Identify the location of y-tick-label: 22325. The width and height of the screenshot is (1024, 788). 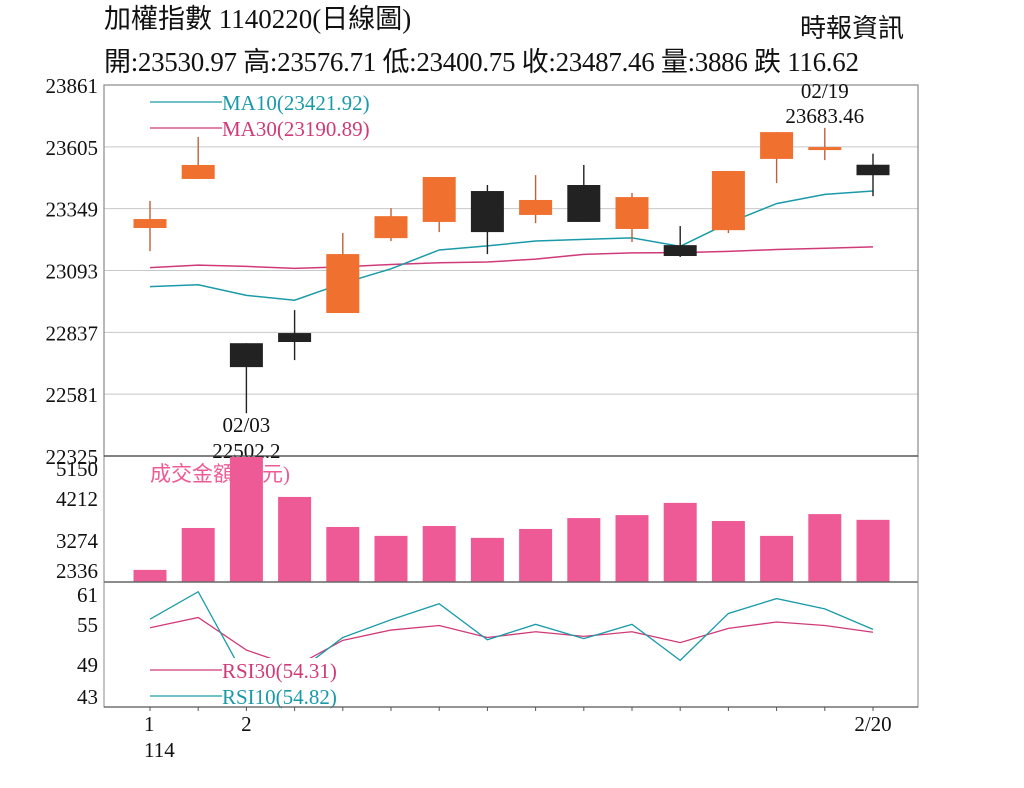
(72, 457).